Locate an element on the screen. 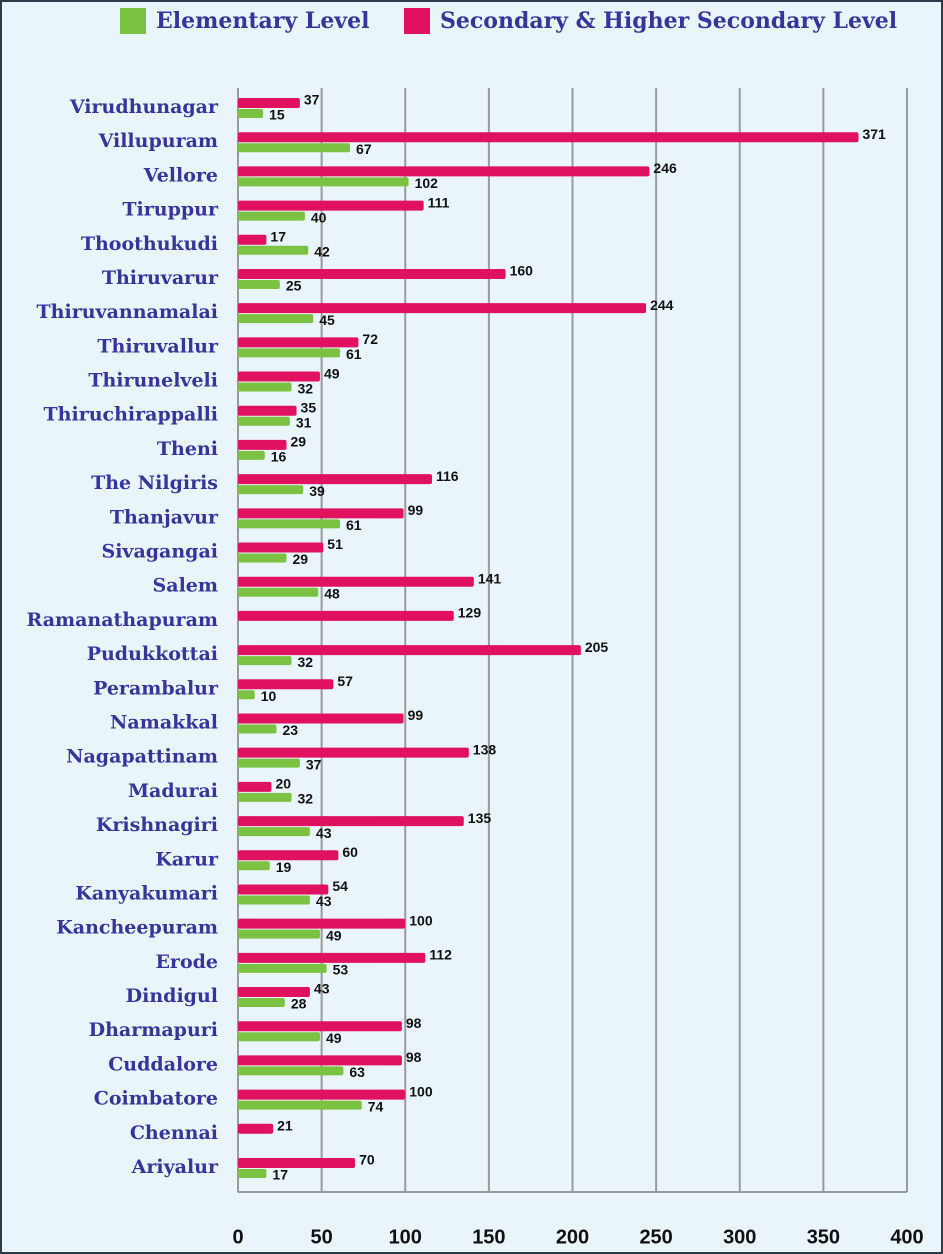 This screenshot has height=1254, width=943. y-tick-label: Tiruppur is located at coordinates (170, 210).